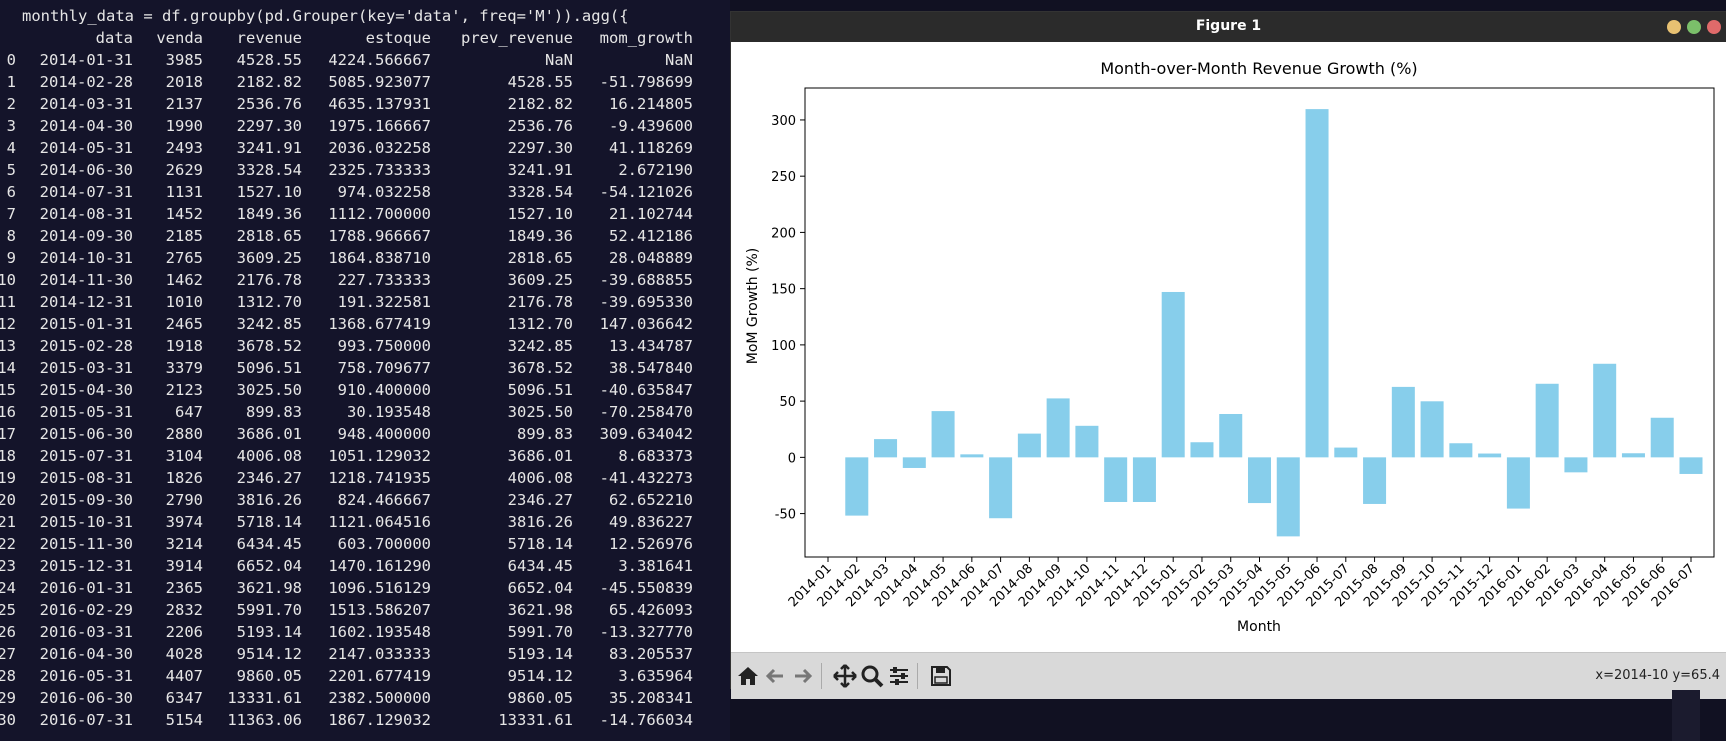 The width and height of the screenshot is (1726, 741). I want to click on cell-prev-revenue: 1849.36, so click(540, 236).